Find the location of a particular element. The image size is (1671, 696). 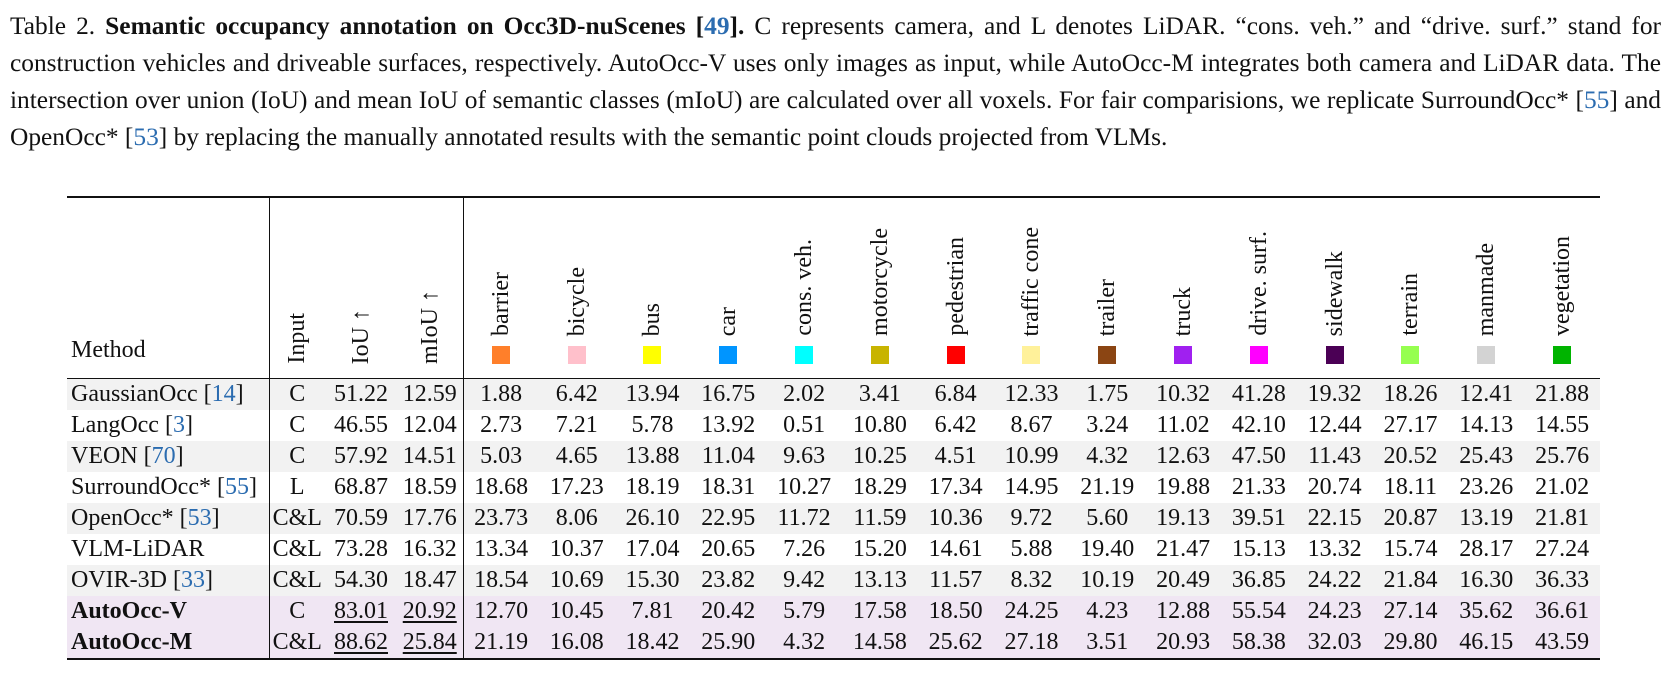

class-value-cell: 21.81 is located at coordinates (1562, 518).